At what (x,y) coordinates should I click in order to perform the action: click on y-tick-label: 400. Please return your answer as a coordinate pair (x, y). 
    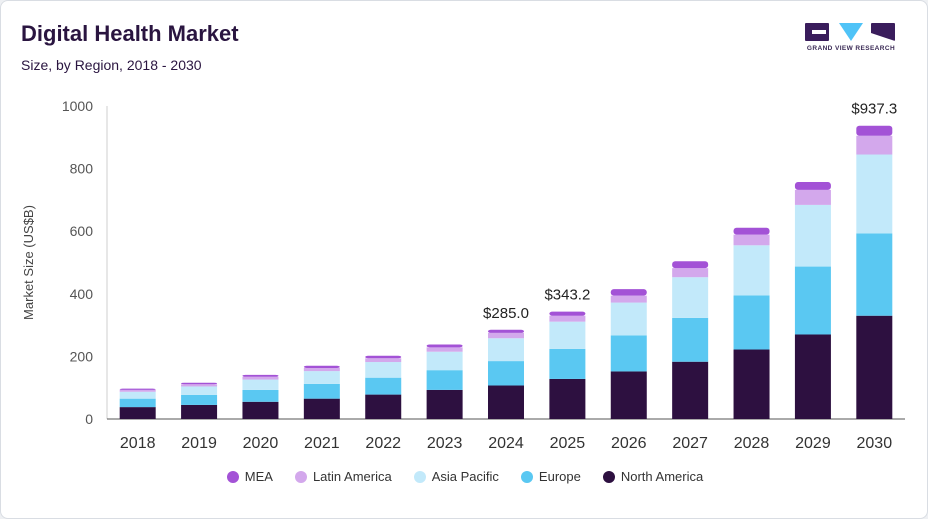
    Looking at the image, I should click on (82, 294).